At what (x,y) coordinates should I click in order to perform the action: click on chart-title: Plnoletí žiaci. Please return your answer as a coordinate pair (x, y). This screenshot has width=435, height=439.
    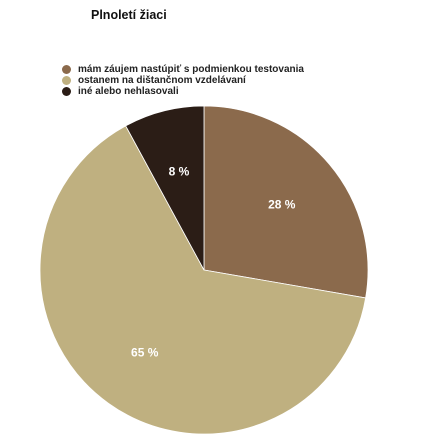
    Looking at the image, I should click on (129, 15).